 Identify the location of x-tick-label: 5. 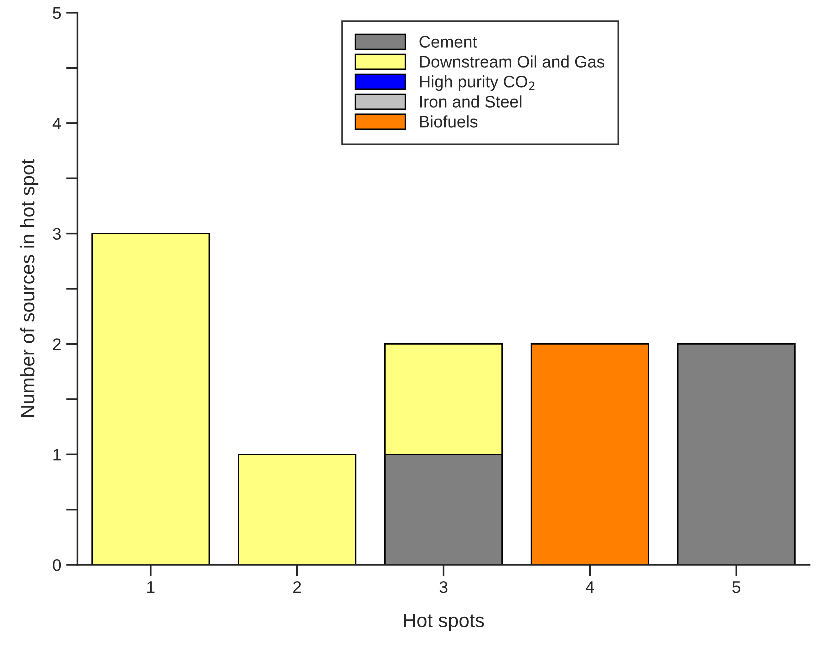
(736, 588).